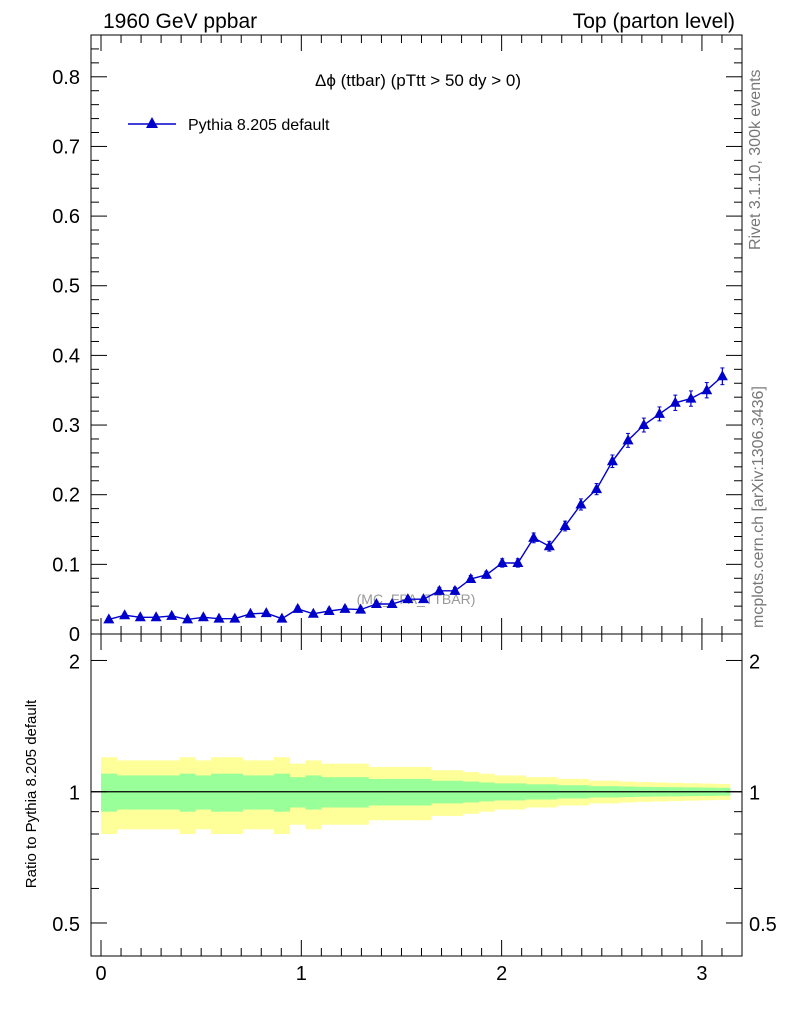  What do you see at coordinates (401, 974) in the screenshot?
I see `ratio-x-tick-labels: 0 1 2 3` at bounding box center [401, 974].